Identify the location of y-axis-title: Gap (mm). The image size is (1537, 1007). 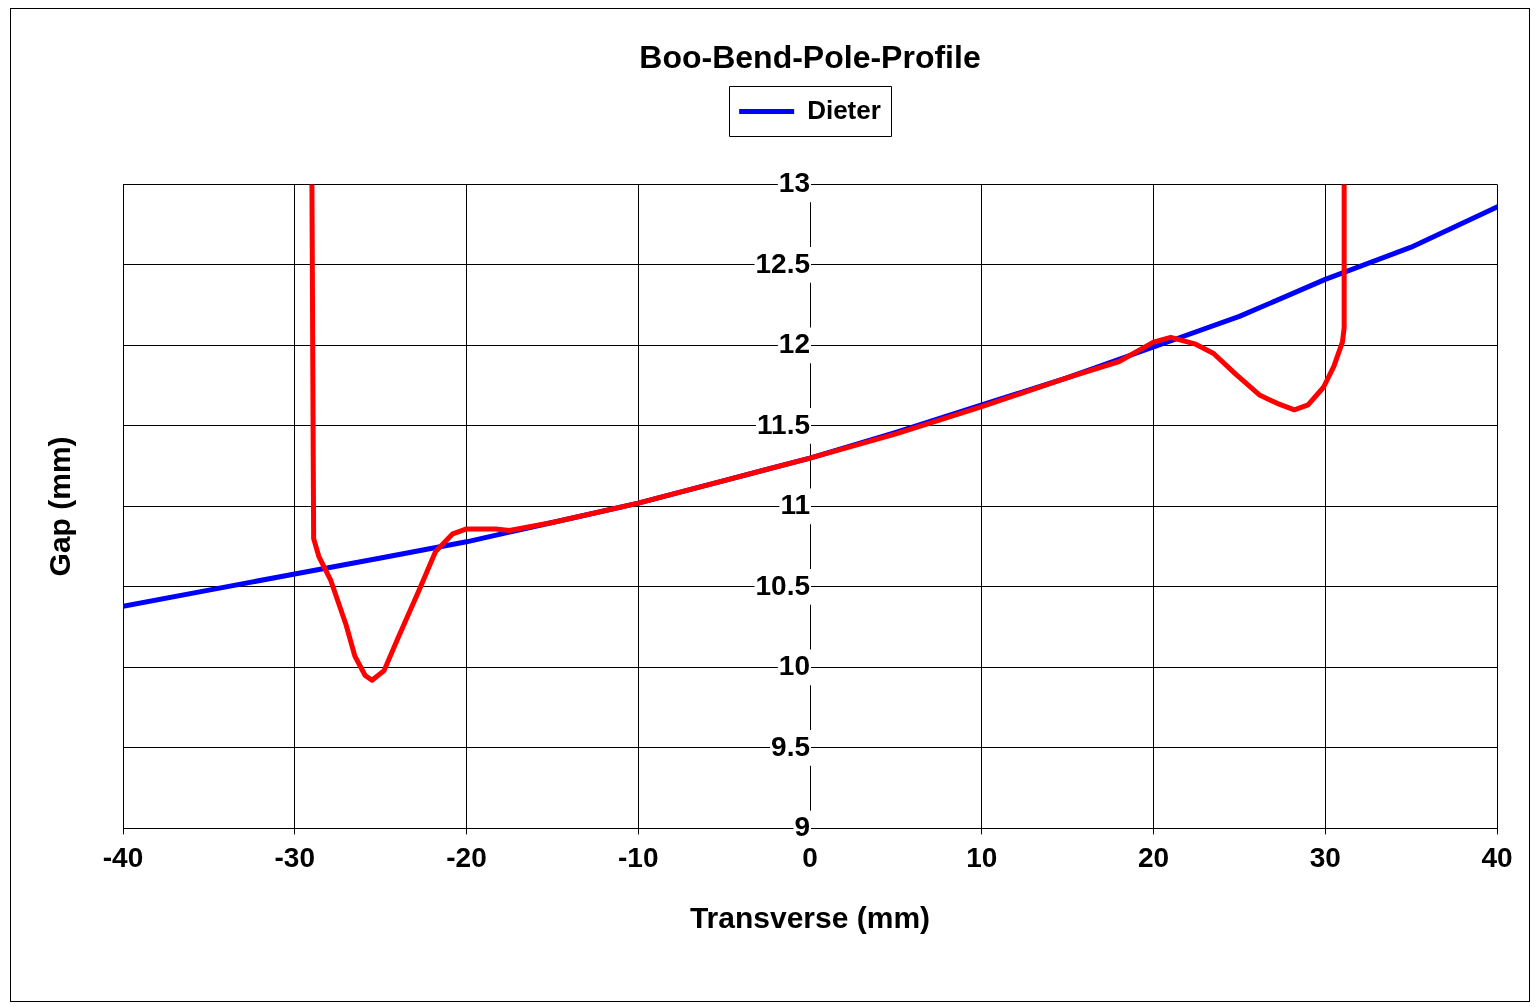
(60, 506).